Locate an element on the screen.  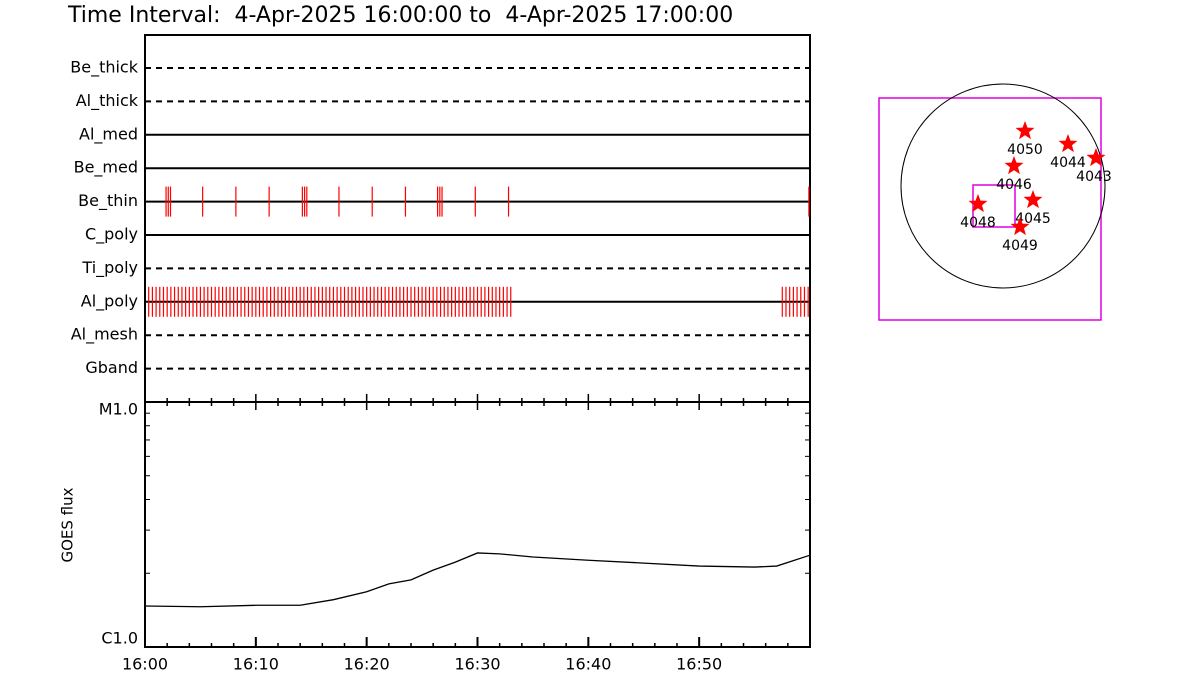
fov-box is located at coordinates (990, 209).